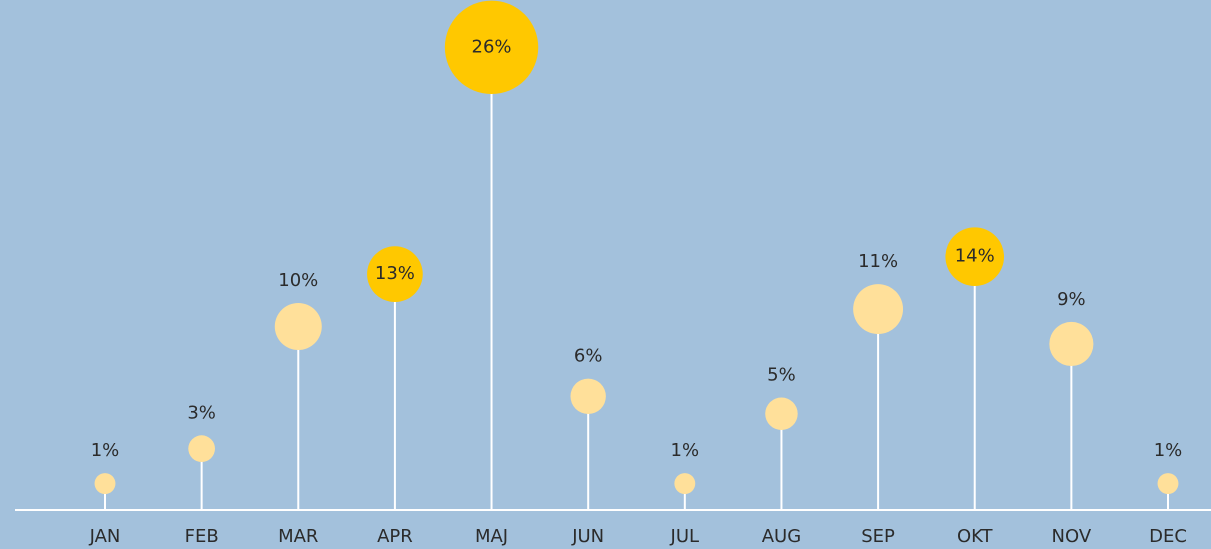 This screenshot has height=549, width=1211. I want to click on x-tick-label: FEB, so click(202, 536).